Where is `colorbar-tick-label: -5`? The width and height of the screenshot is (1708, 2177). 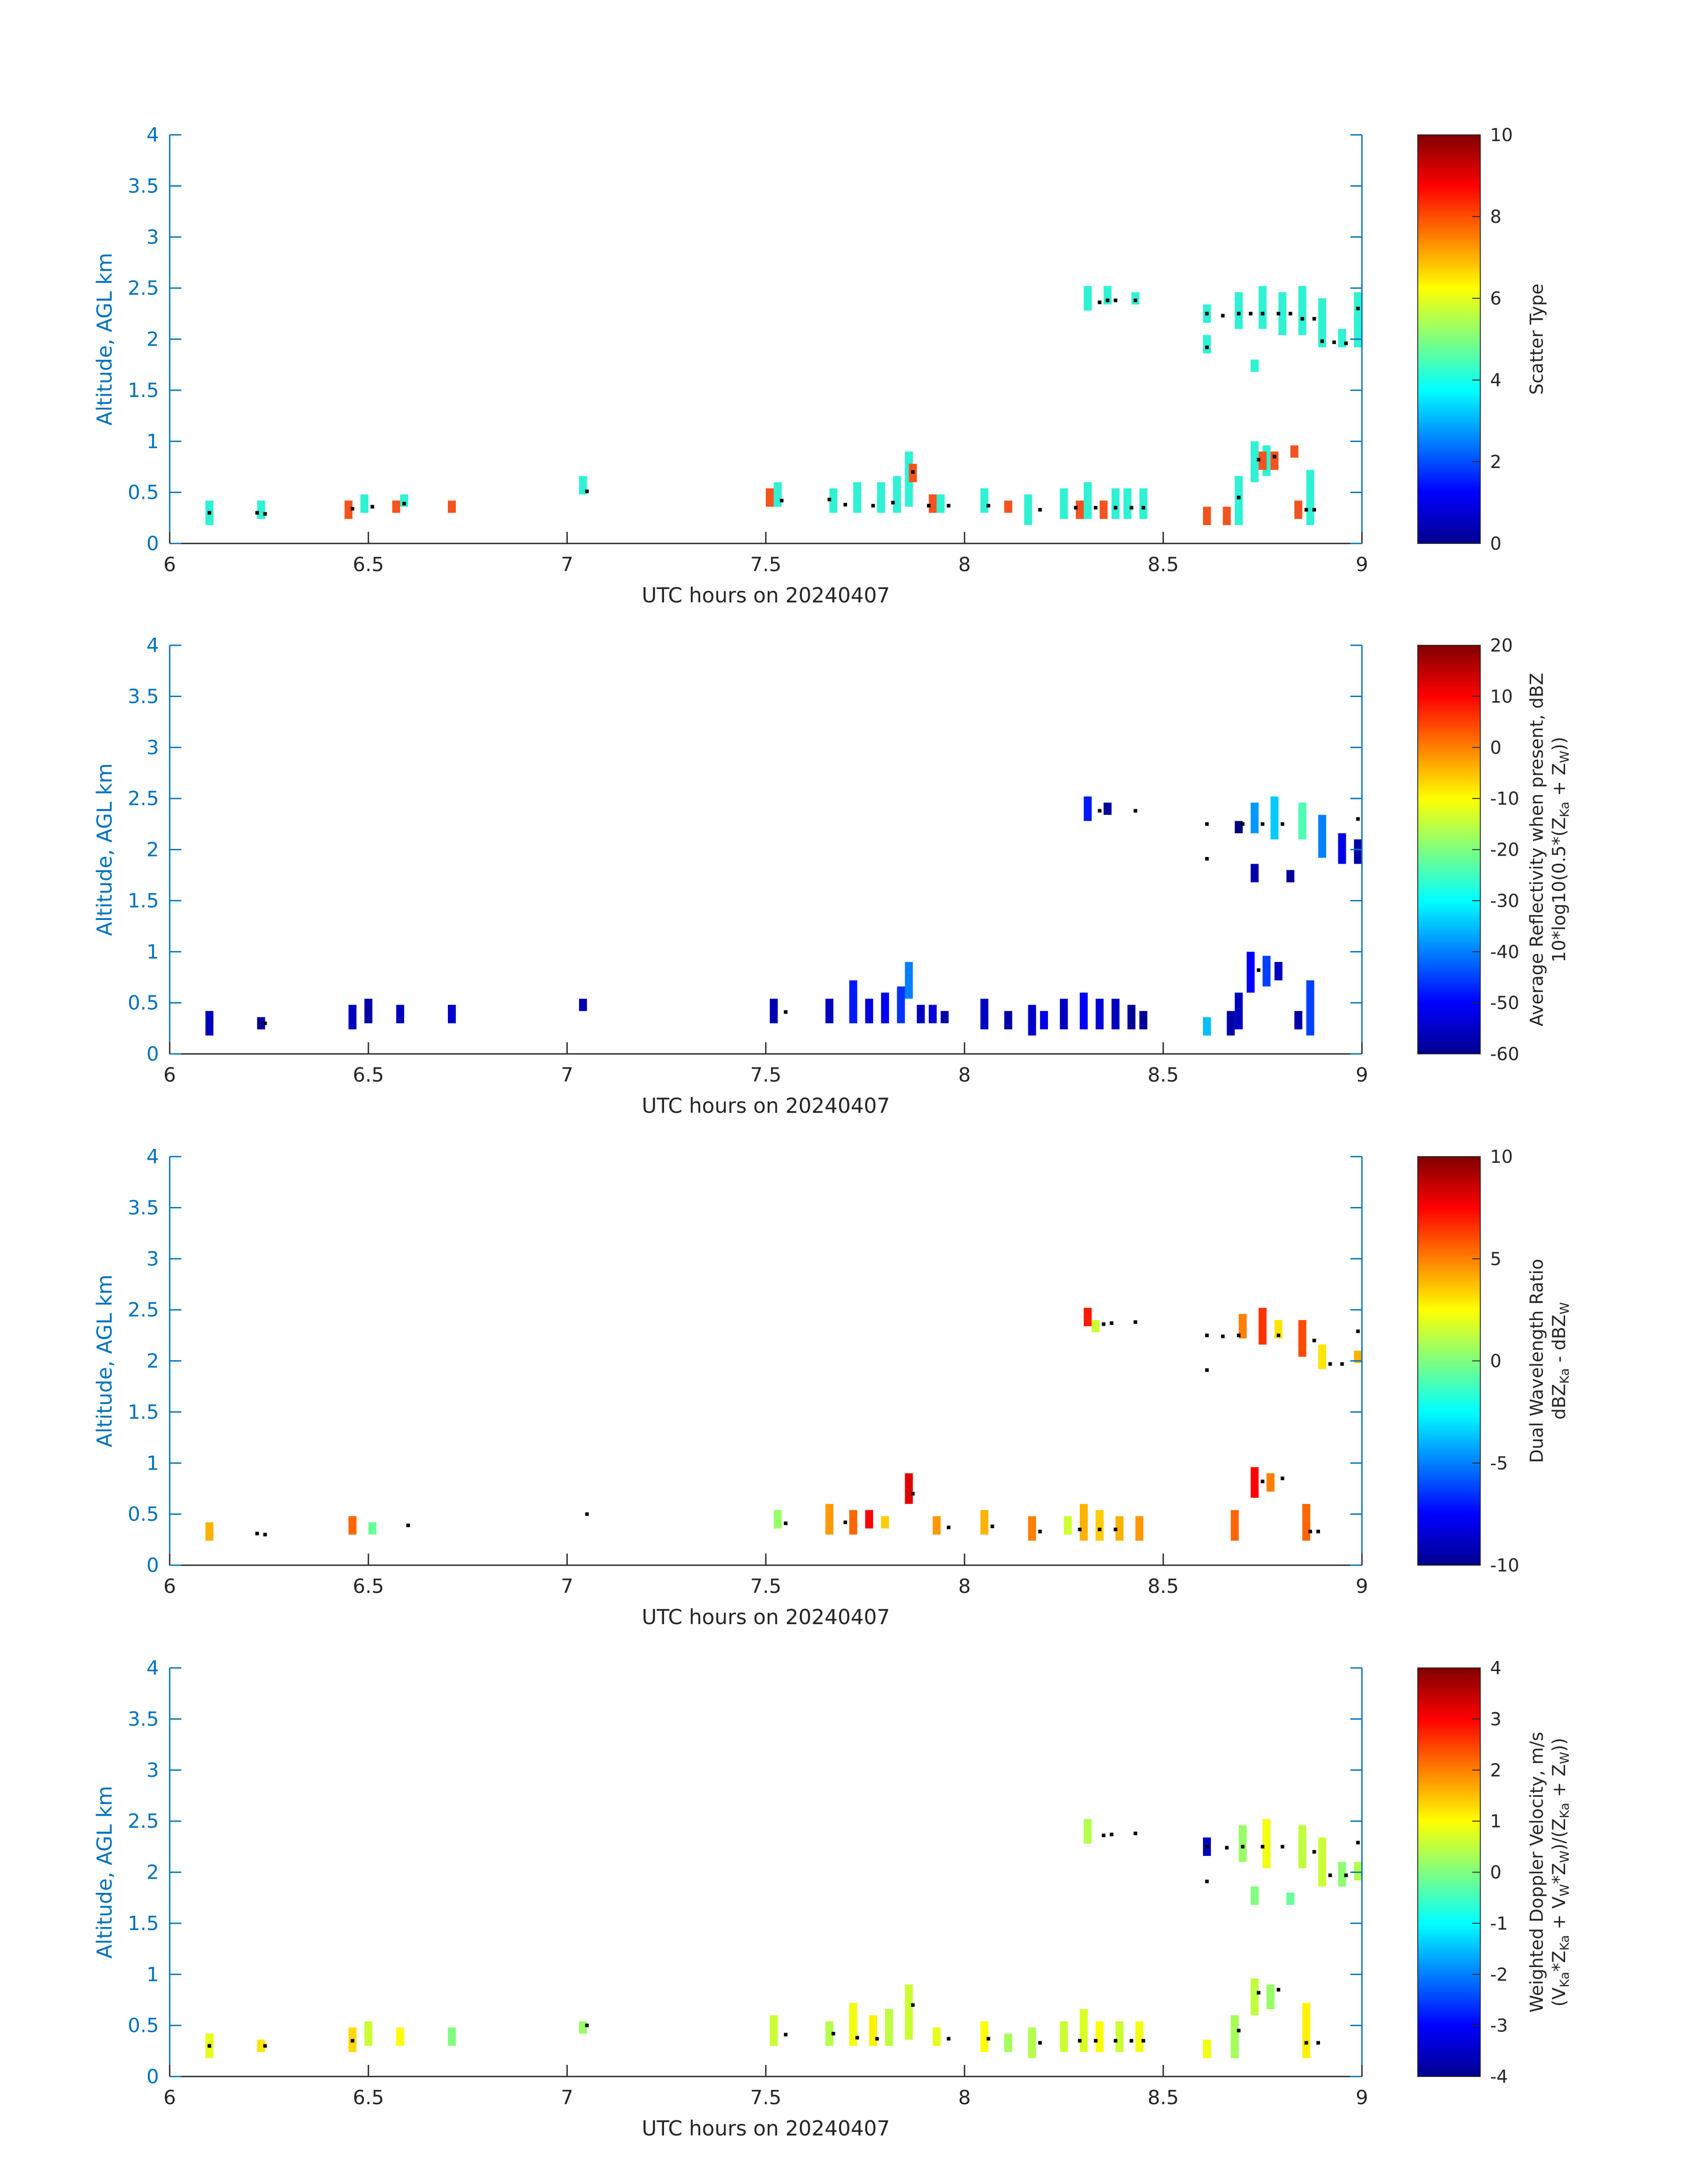
colorbar-tick-label: -5 is located at coordinates (1499, 1463).